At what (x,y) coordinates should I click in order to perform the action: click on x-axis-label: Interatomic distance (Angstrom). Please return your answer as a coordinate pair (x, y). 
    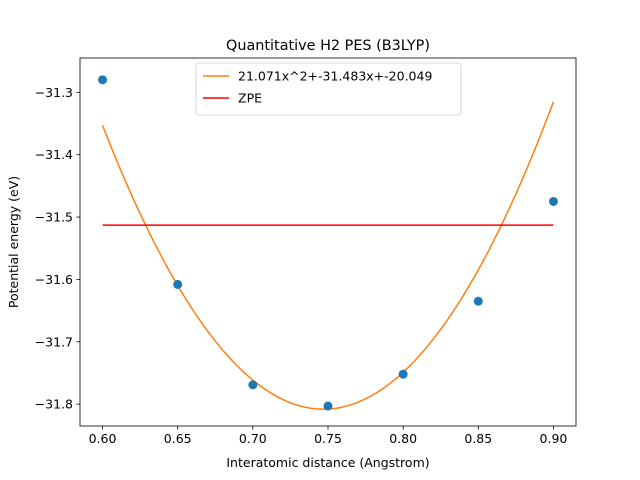
    Looking at the image, I should click on (327, 462).